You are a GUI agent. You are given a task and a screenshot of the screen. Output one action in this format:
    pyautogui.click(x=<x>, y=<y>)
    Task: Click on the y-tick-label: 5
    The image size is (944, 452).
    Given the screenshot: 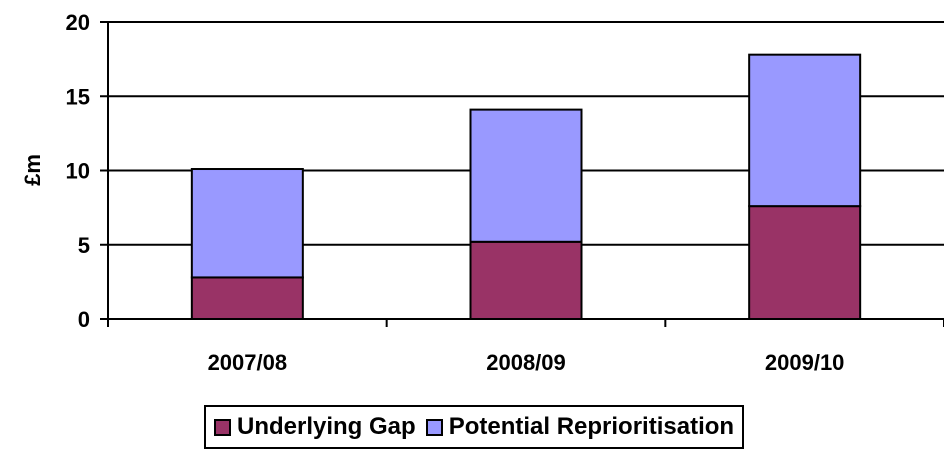 What is the action you would take?
    pyautogui.click(x=84, y=245)
    